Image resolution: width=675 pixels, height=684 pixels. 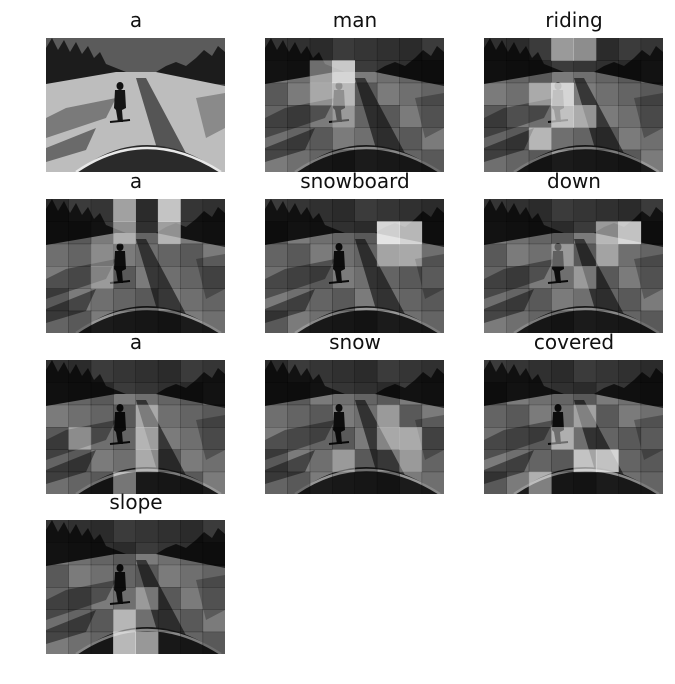 What do you see at coordinates (355, 181) in the screenshot?
I see `panel-word: snowboard` at bounding box center [355, 181].